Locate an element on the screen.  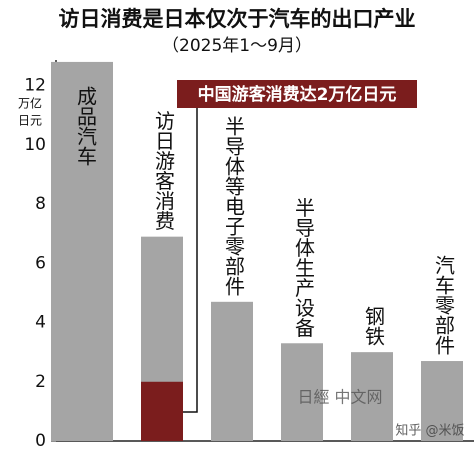
y-tick-label: 0 is located at coordinates (40, 440).